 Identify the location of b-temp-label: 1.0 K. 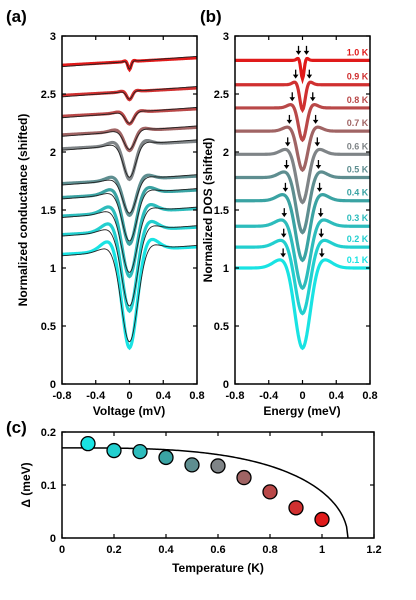
(358, 52).